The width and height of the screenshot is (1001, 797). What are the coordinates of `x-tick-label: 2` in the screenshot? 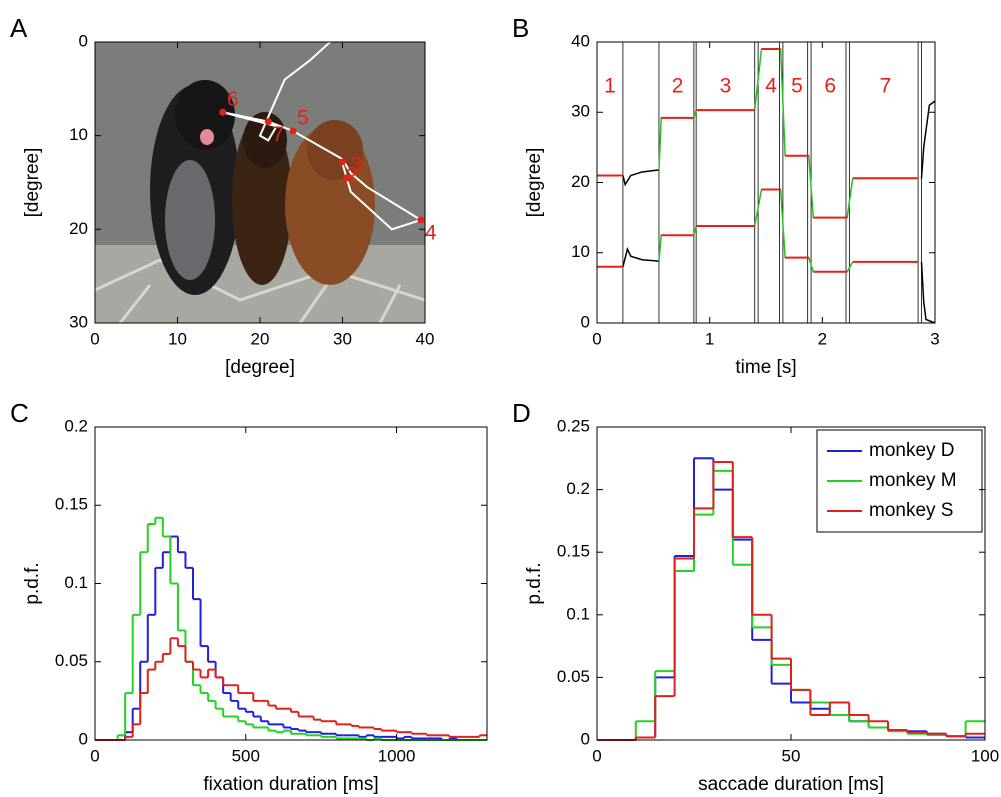 It's located at (822, 338).